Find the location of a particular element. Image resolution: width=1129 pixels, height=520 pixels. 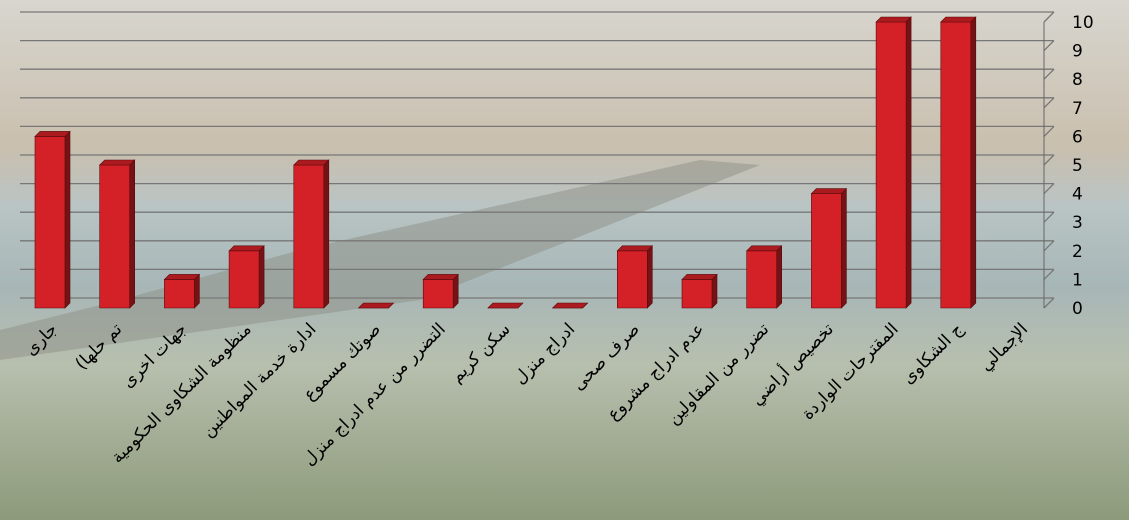

y-tick-label: 0 is located at coordinates (1077, 309).